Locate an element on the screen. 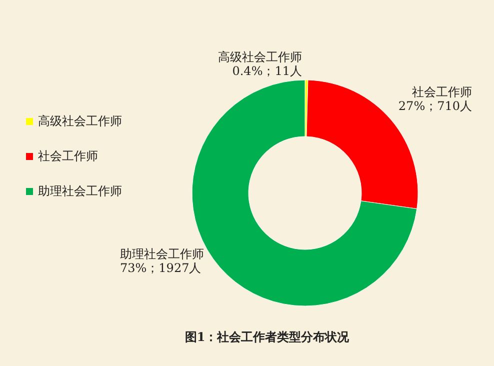  title: 图1：社会工作者类型分布状况 is located at coordinates (267, 337).